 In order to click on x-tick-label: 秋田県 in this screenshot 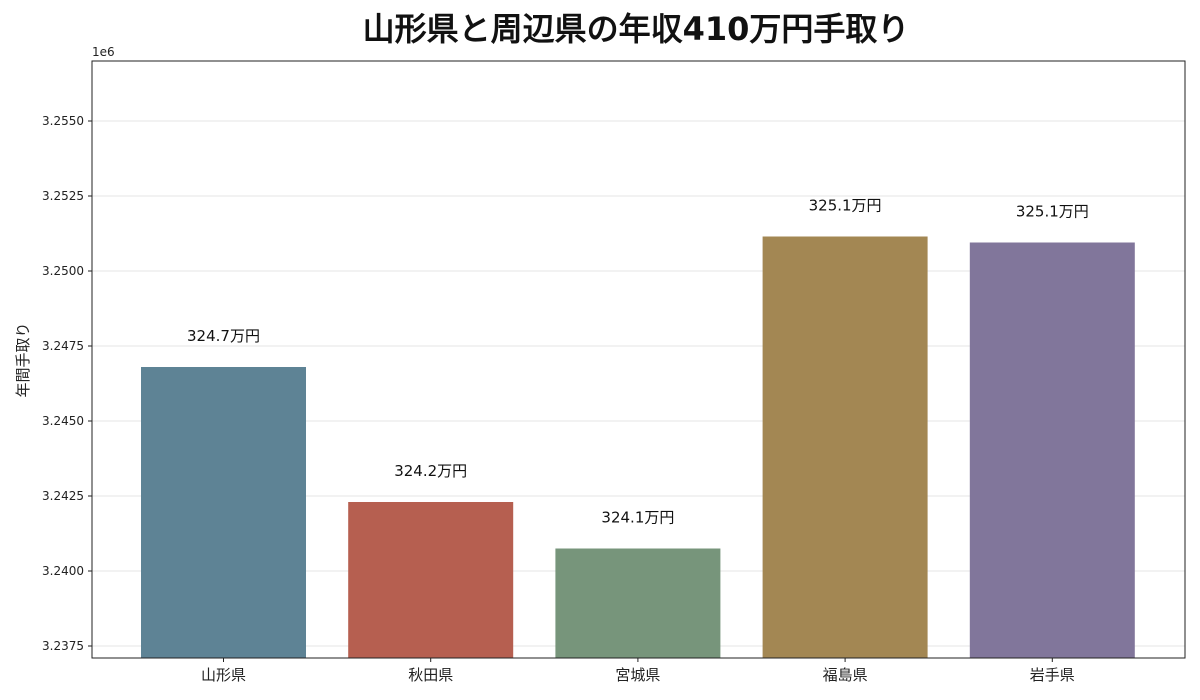, I will do `click(430, 675)`.